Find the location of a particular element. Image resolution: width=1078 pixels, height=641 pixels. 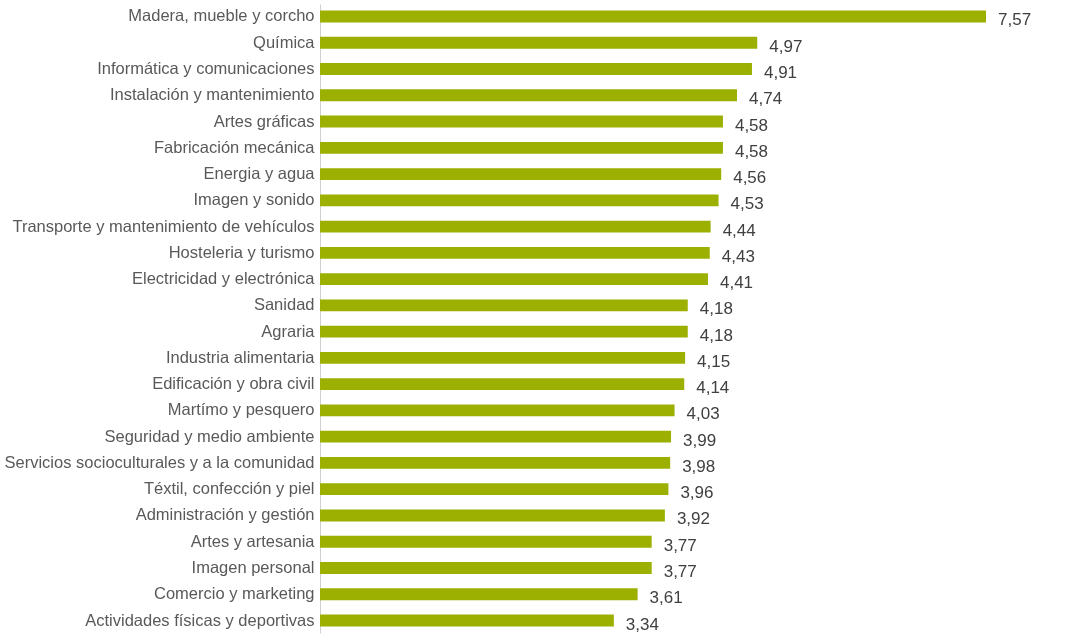

y-tick-label: Imagen y sonido is located at coordinates (254, 199).